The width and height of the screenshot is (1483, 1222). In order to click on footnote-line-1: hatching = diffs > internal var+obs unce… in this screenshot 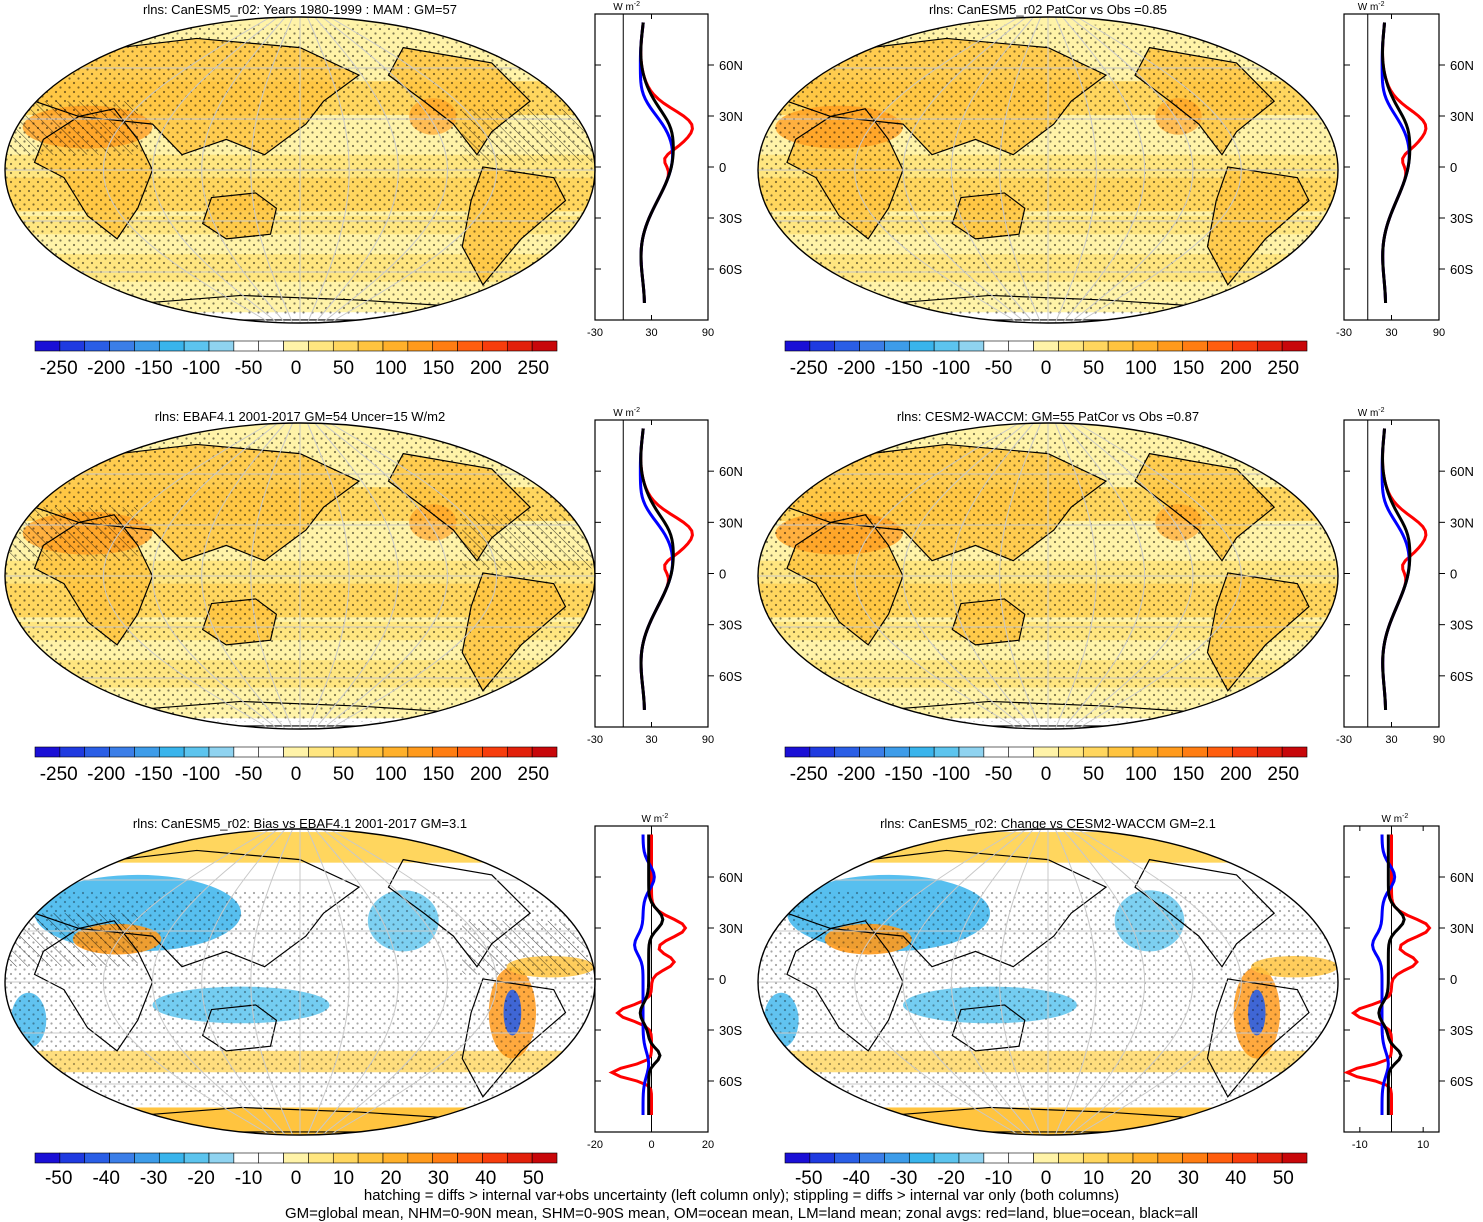, I will do `click(741, 1195)`.